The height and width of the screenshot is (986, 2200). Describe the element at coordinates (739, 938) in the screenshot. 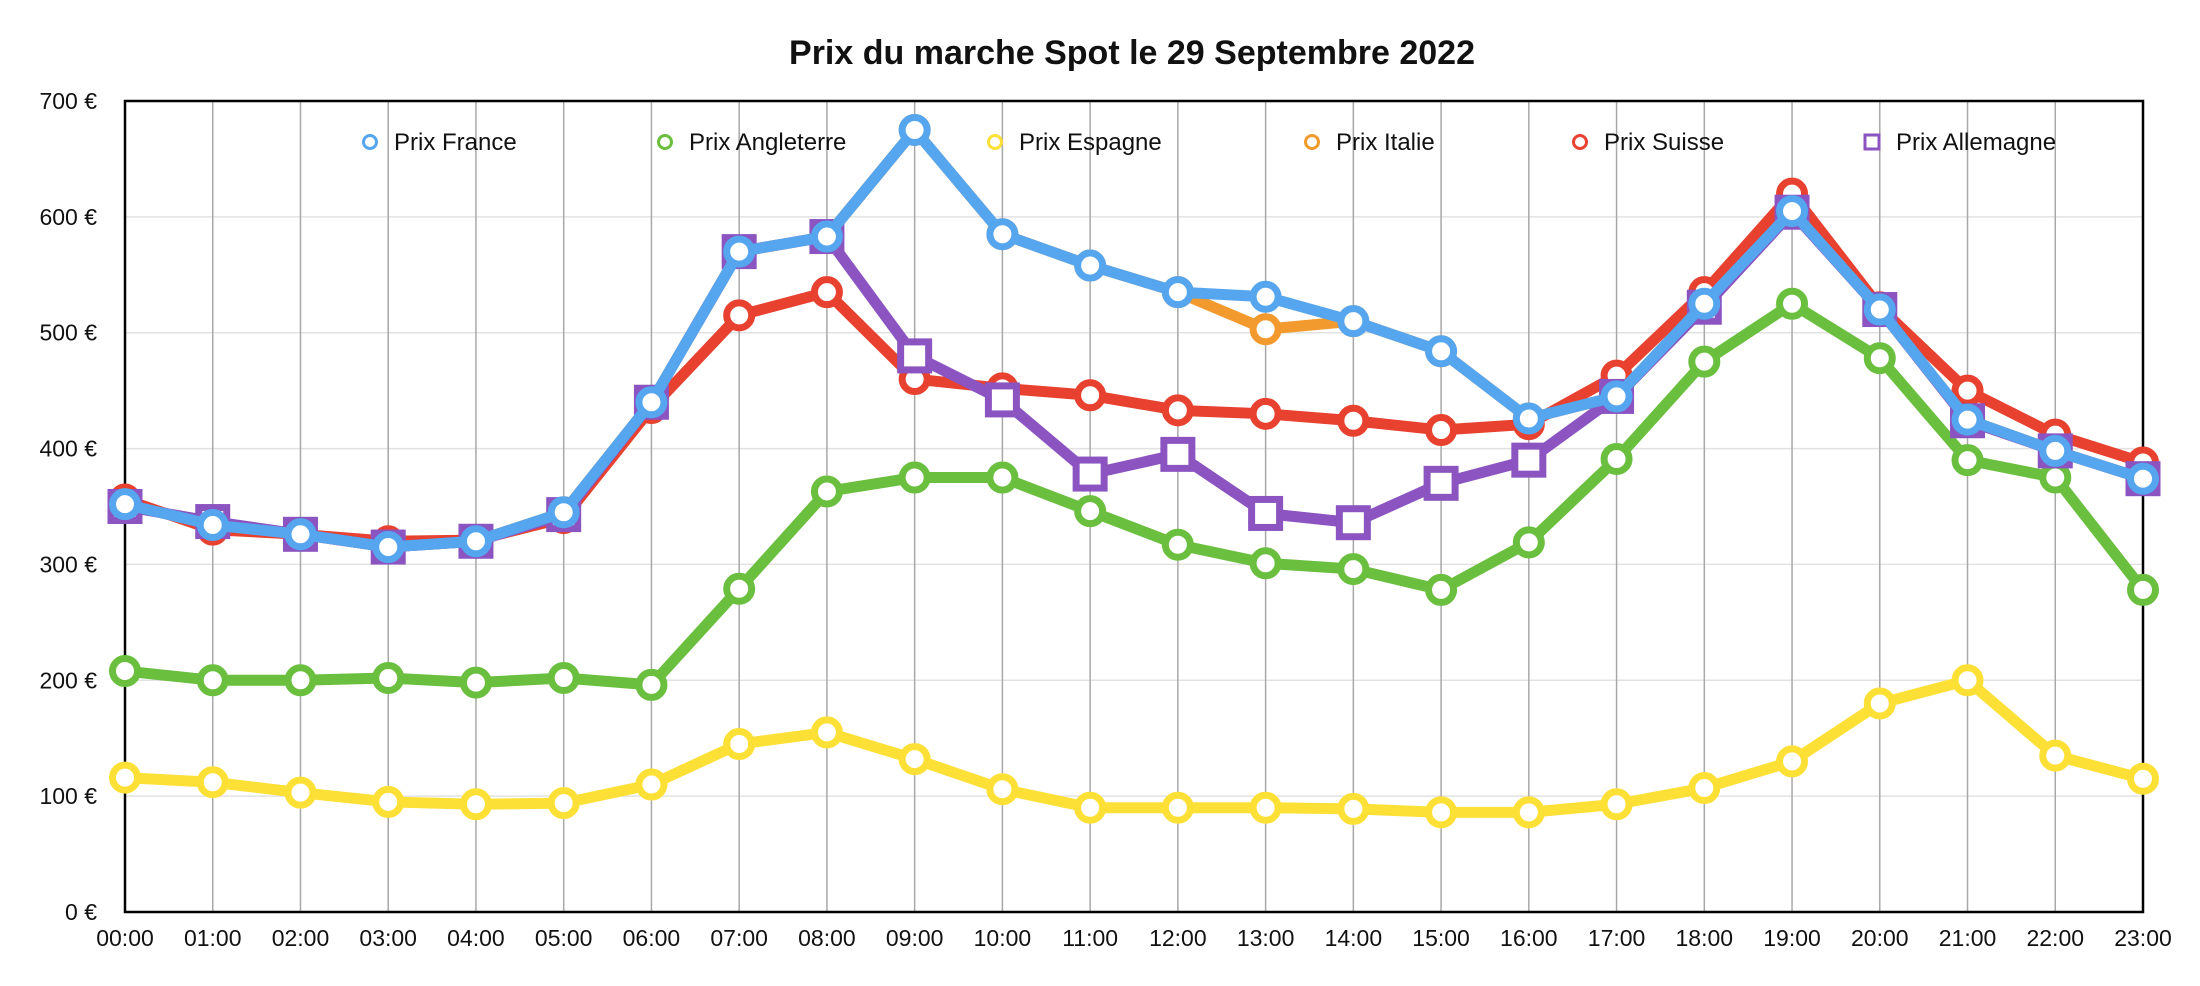

I see `x-tick-label: 07:00` at that location.